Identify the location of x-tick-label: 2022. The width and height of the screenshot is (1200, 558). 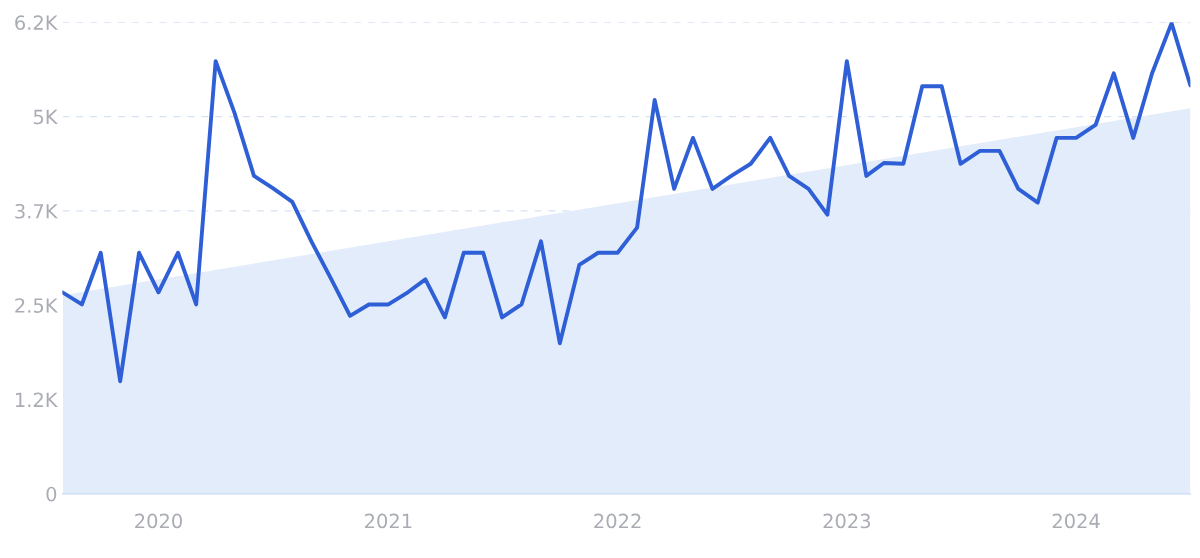
(617, 521).